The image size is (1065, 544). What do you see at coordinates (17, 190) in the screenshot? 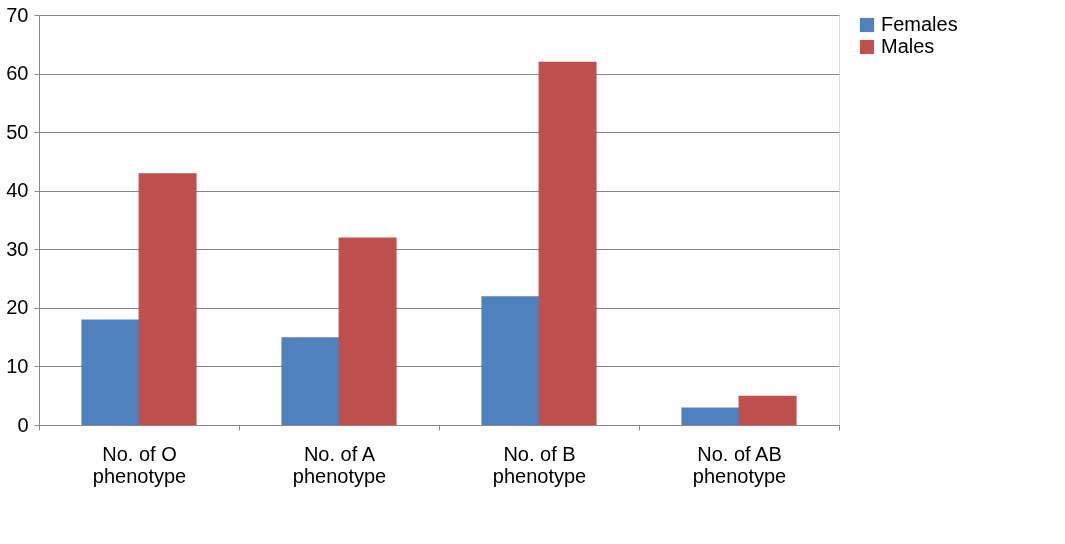
I see `y-tick-label: 40` at bounding box center [17, 190].